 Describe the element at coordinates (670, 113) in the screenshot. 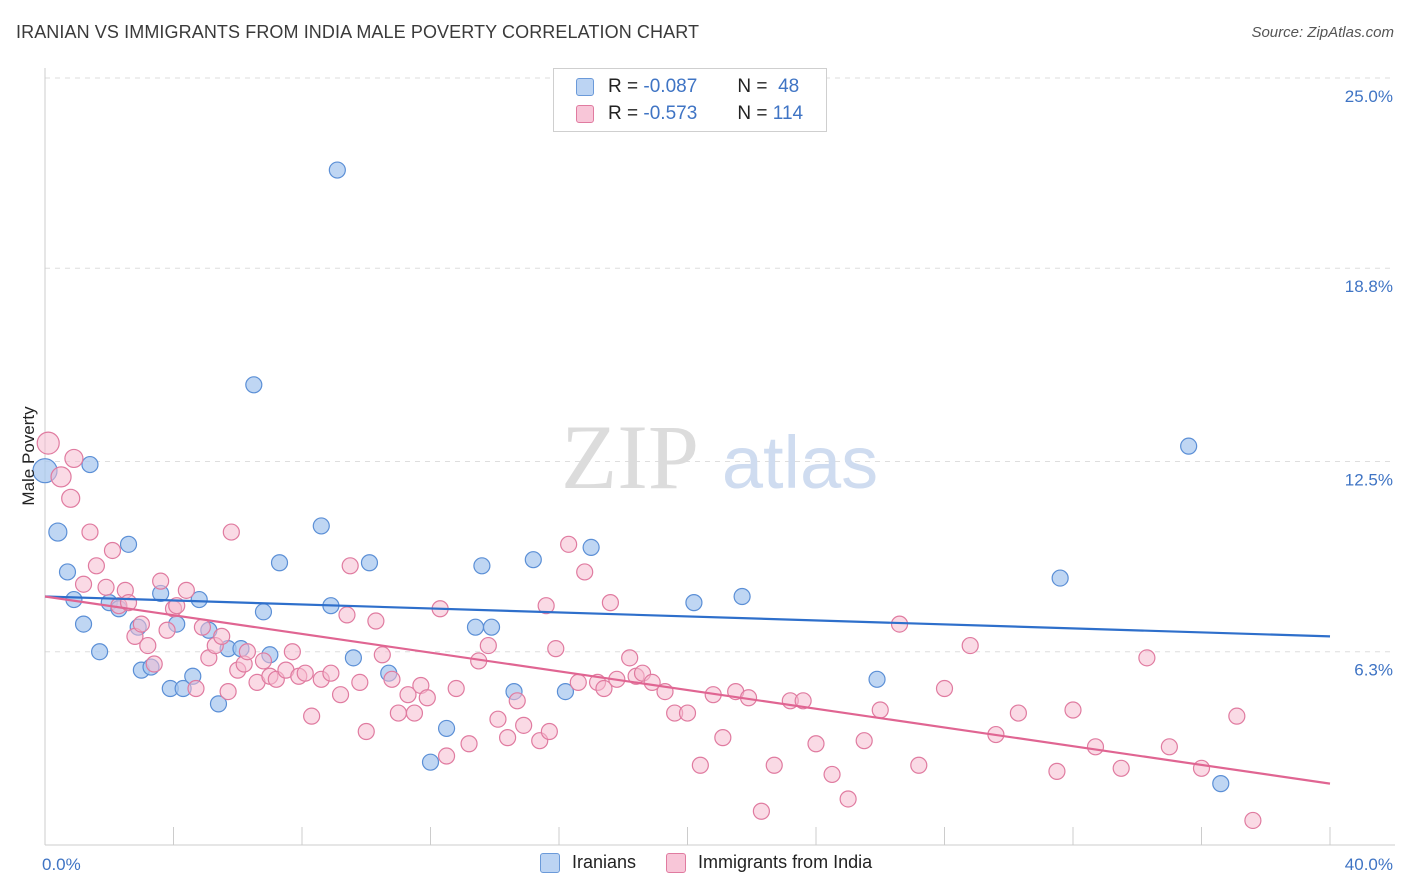

I see `legend-r-value: -0.573` at that location.